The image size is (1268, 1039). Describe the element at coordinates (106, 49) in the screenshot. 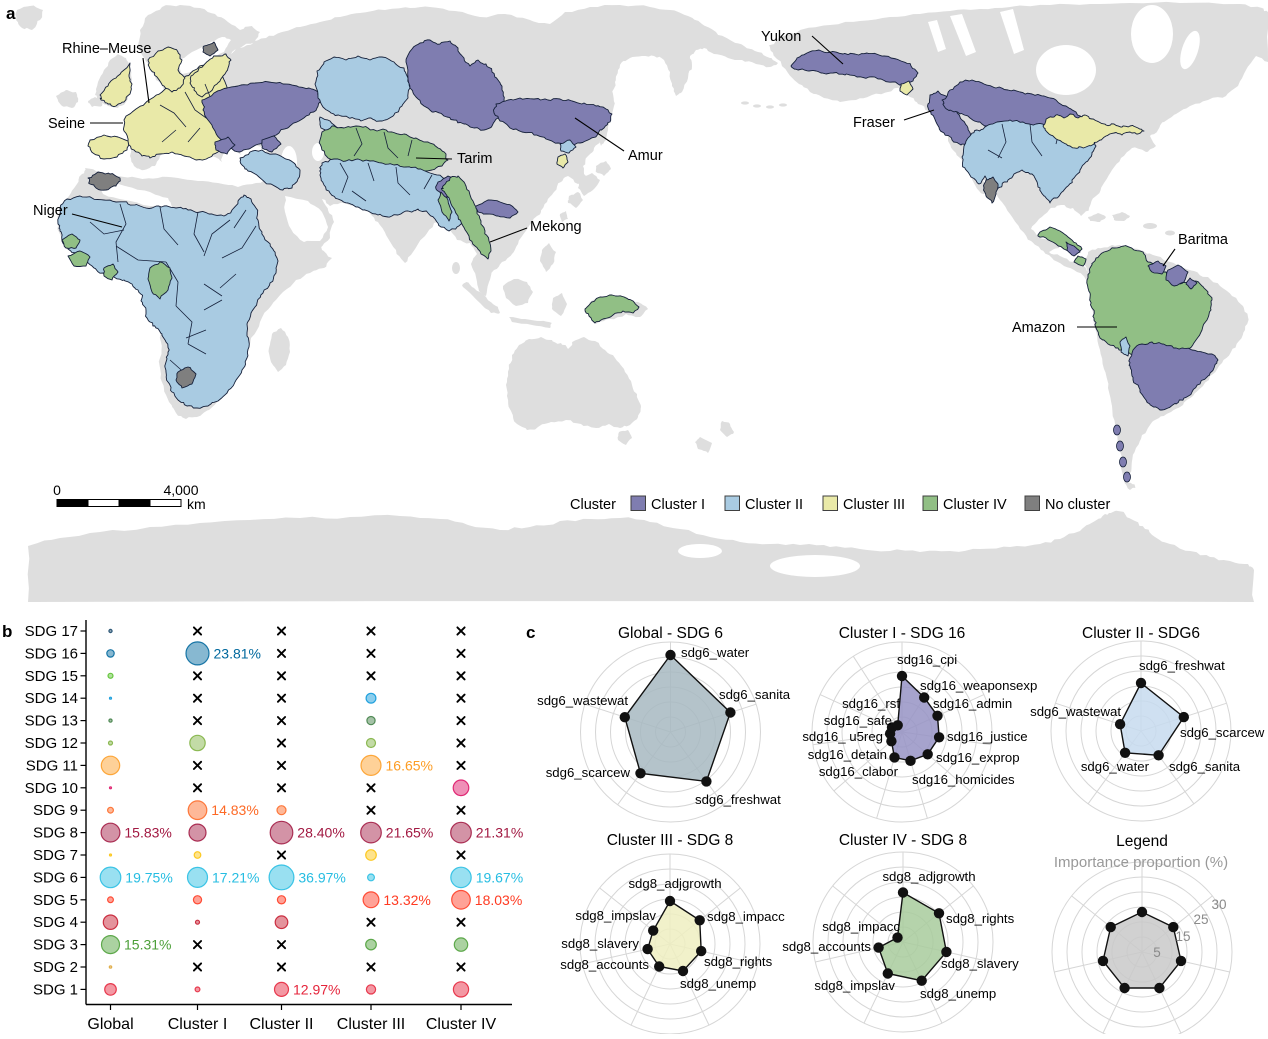

I see `svg-text: Rhine–Meuse` at that location.